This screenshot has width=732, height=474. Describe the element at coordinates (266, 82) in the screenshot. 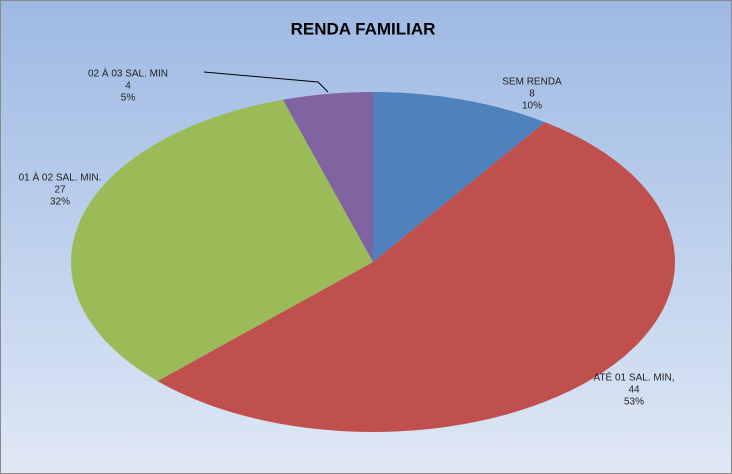

I see `leader-line` at that location.